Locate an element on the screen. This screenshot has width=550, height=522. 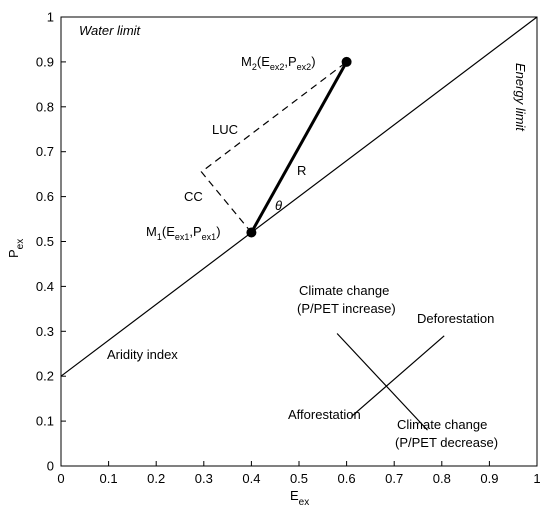
x-axis-label-main: E is located at coordinates (294, 495).